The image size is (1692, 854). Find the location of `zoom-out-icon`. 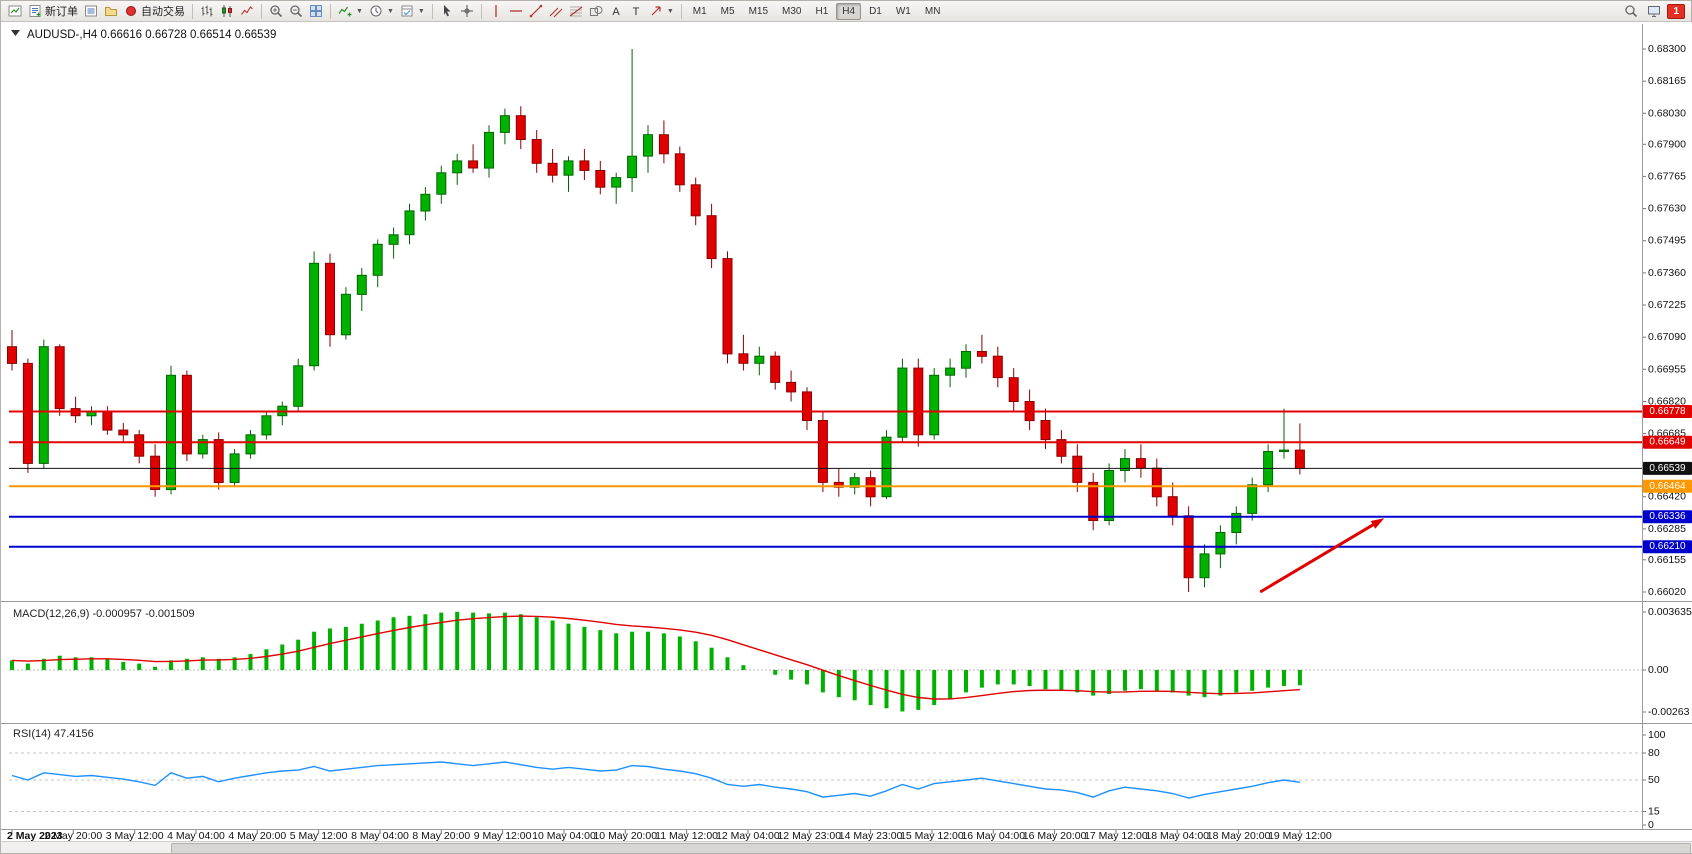

zoom-out-icon is located at coordinates (296, 11).